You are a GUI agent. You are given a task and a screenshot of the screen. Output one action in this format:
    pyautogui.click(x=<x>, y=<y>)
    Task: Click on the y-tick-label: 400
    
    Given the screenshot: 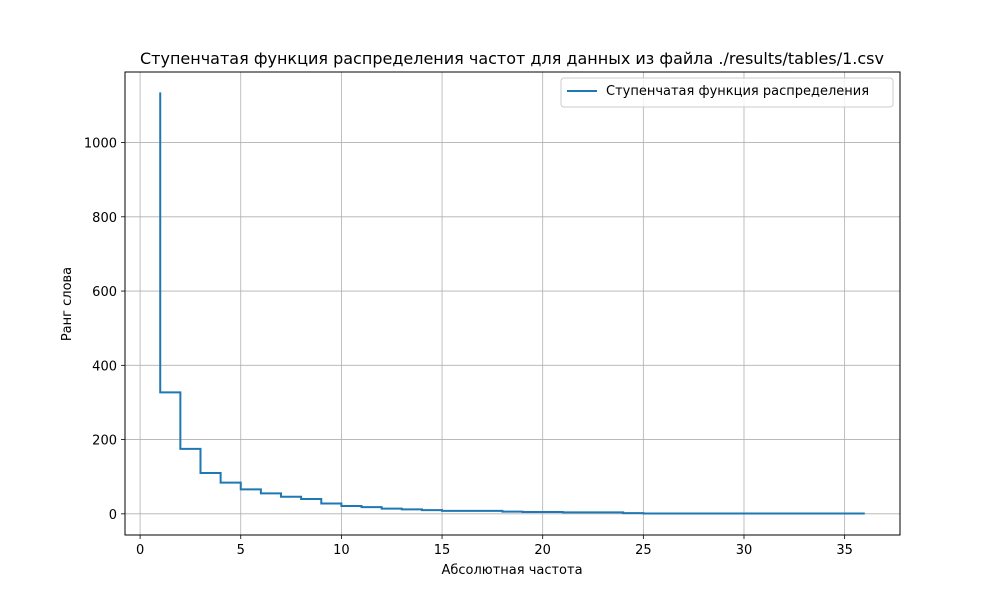 What is the action you would take?
    pyautogui.click(x=104, y=366)
    